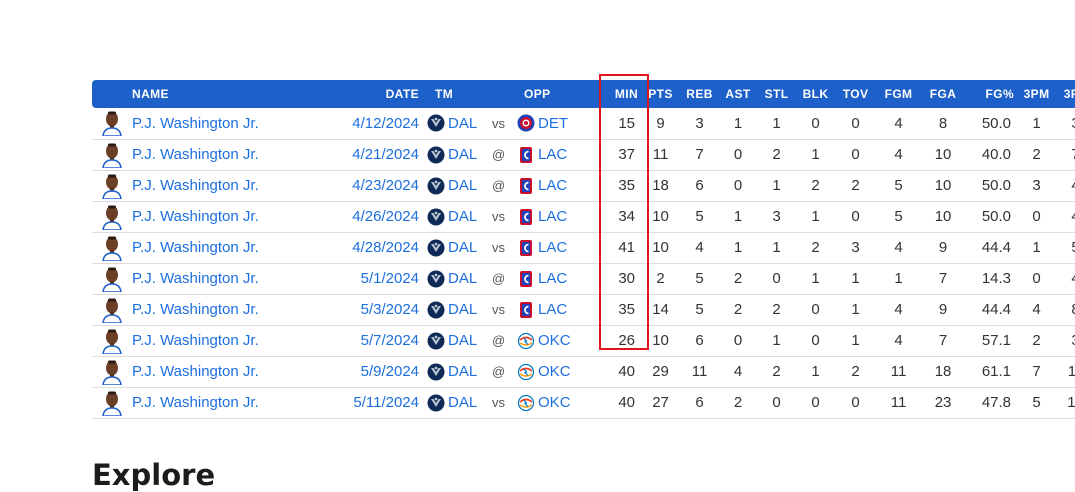 This screenshot has width=1075, height=492. What do you see at coordinates (207, 94) in the screenshot?
I see `header-name: NAME` at bounding box center [207, 94].